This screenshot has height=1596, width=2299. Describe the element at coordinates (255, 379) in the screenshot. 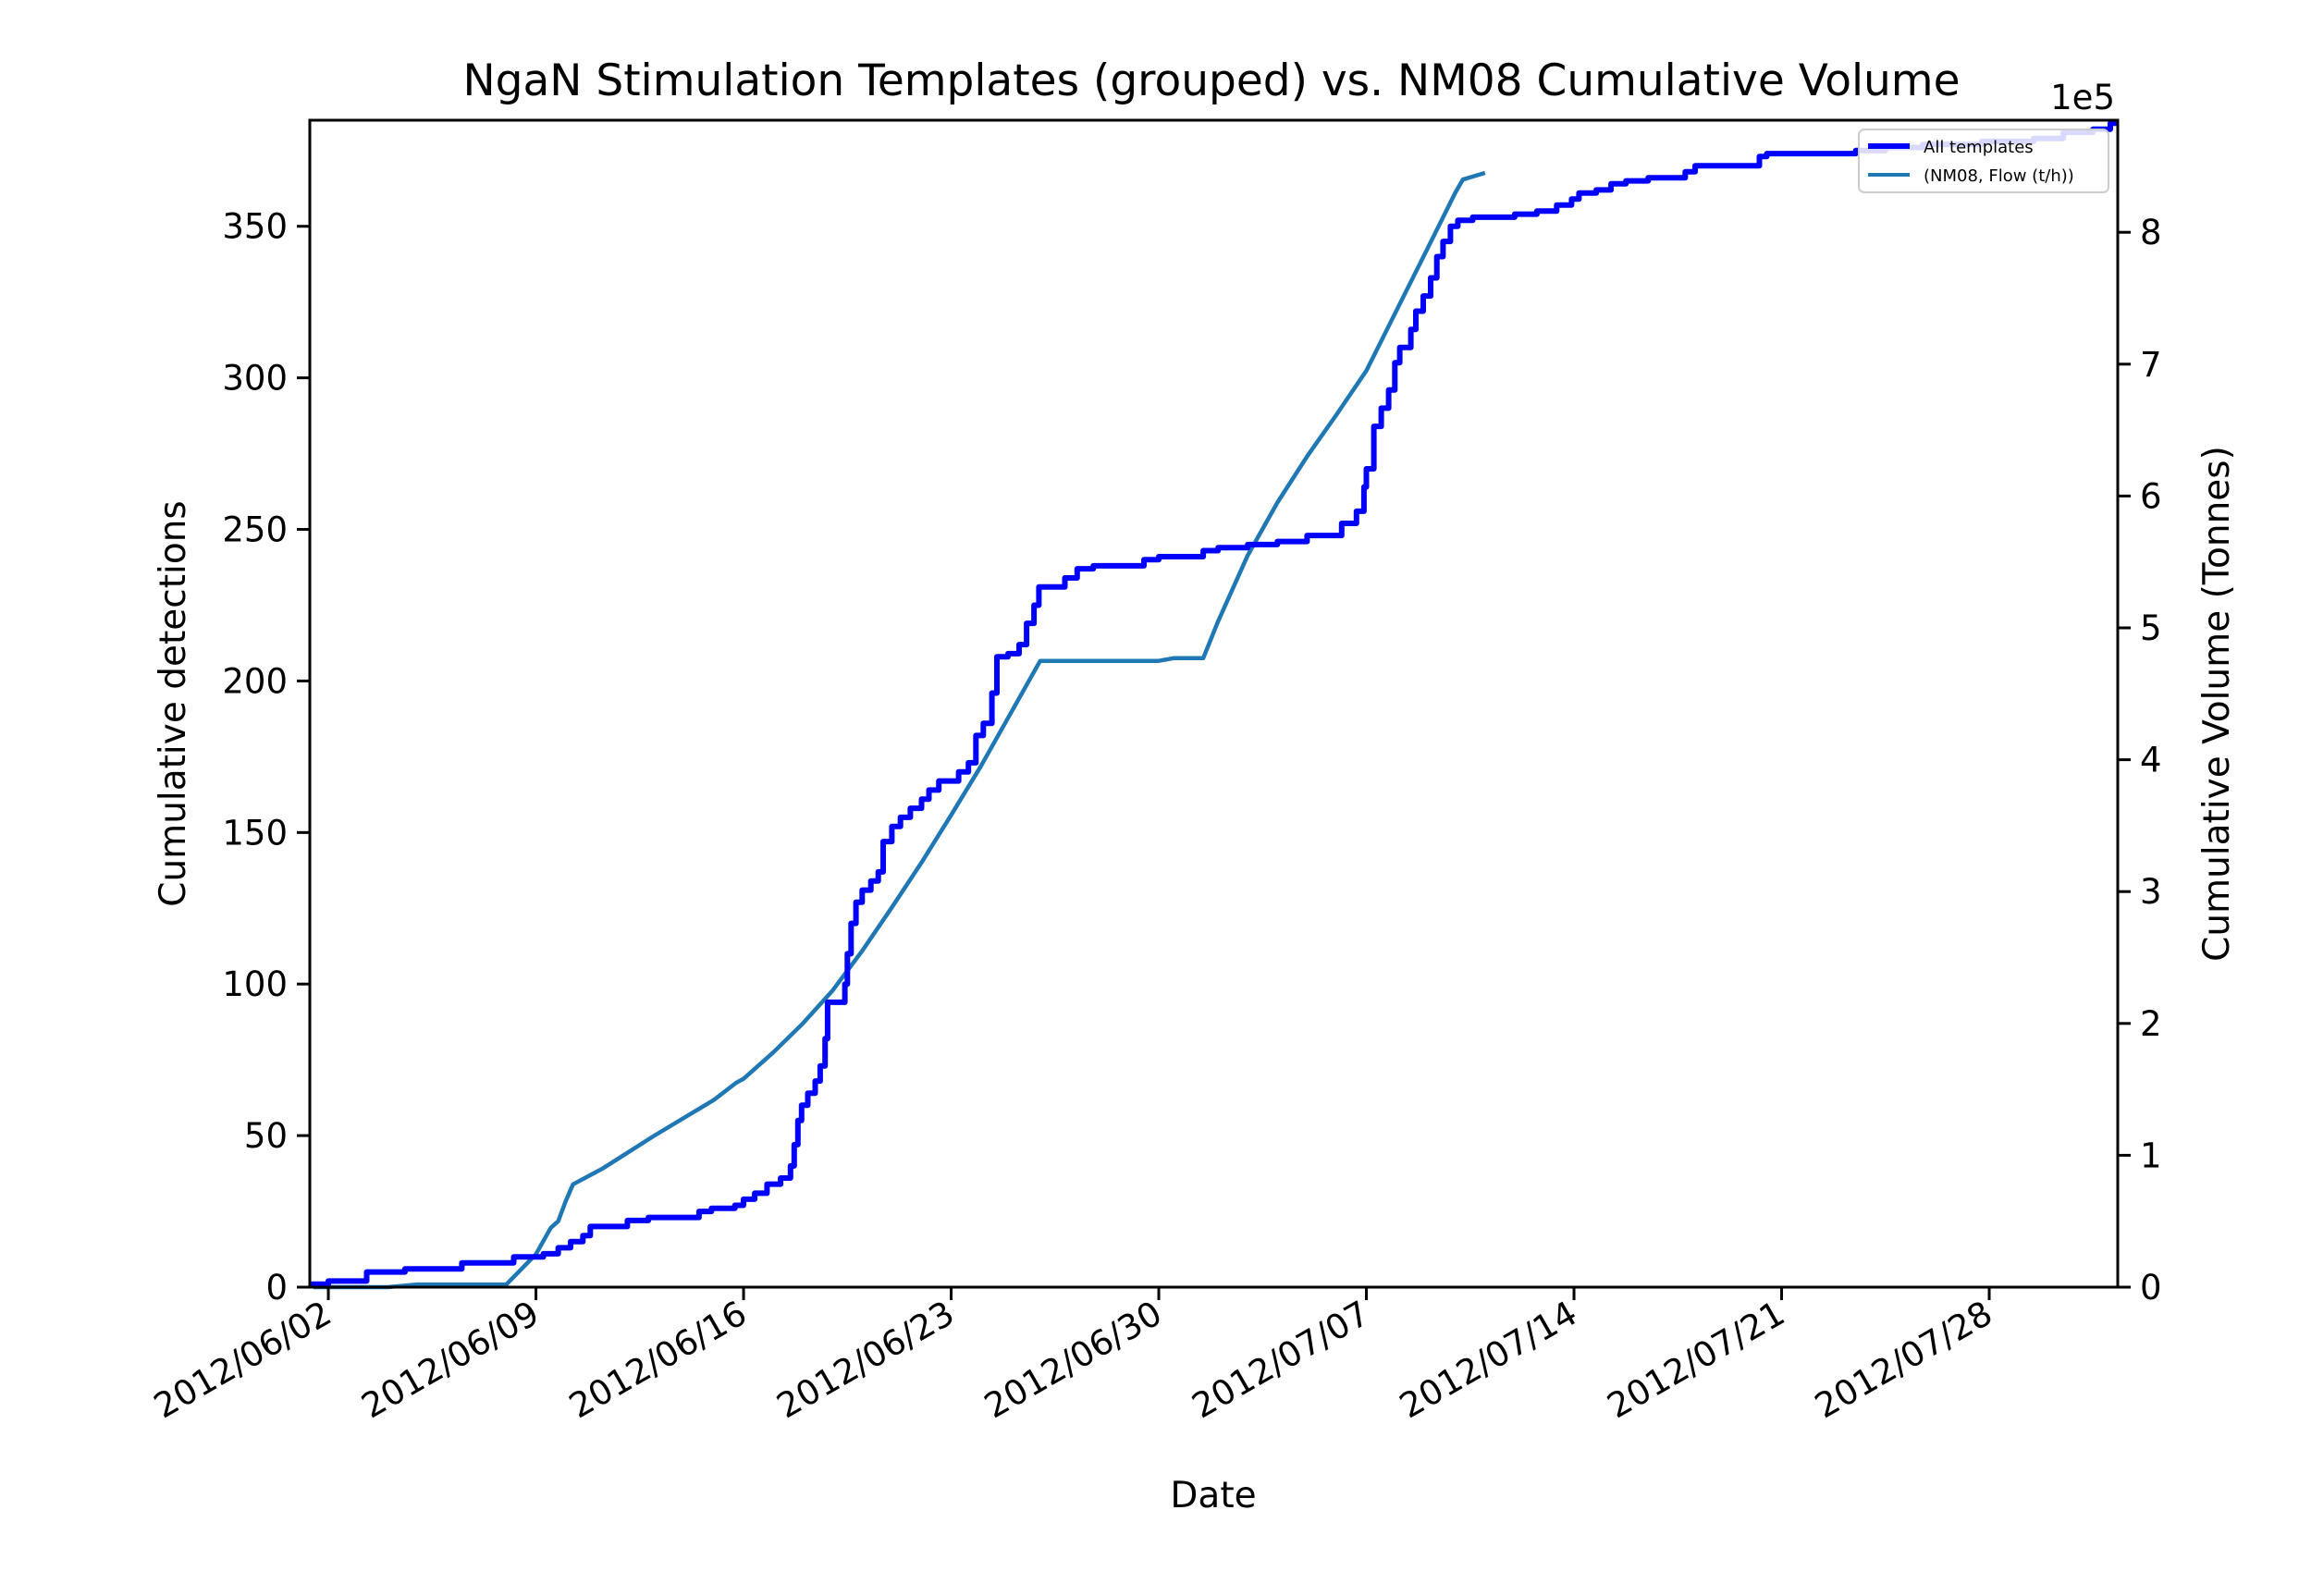

I see `y-tick-label: 300` at that location.